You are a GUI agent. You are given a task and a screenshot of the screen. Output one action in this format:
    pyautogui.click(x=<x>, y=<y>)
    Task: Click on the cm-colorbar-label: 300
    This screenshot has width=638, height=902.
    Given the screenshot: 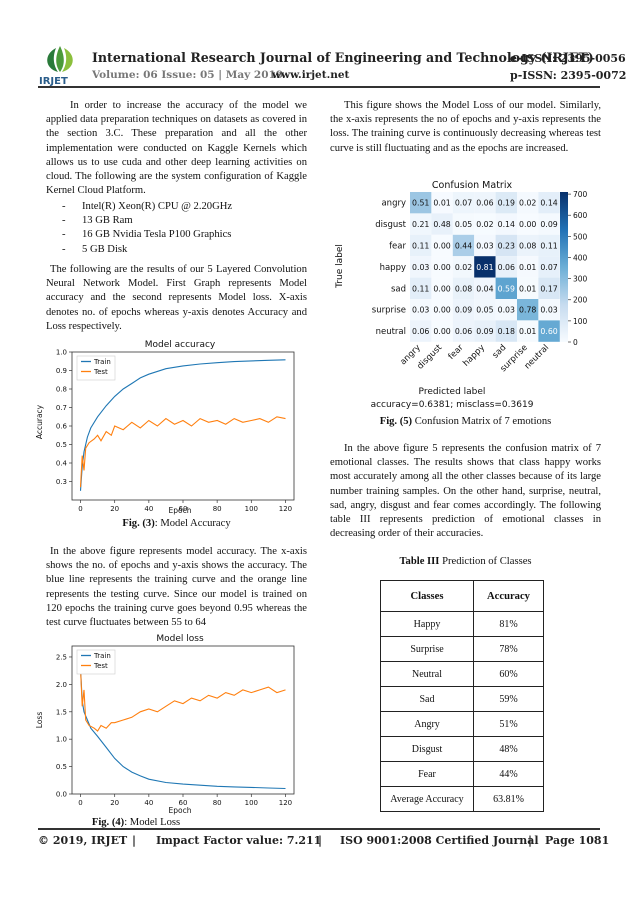 What is the action you would take?
    pyautogui.click(x=580, y=279)
    